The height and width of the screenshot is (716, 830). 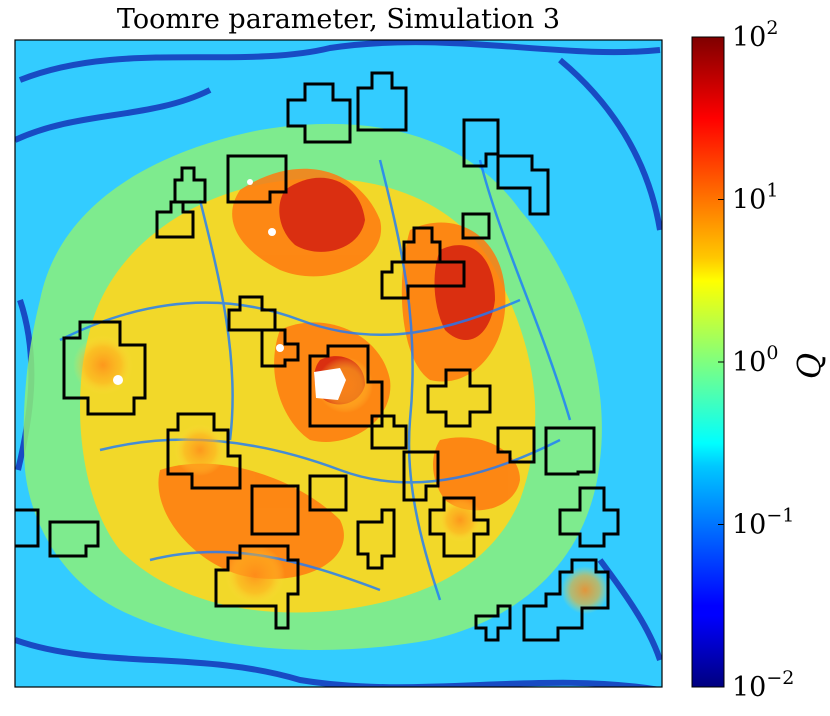 I want to click on colorbar-tick-label: 10⁰, so click(x=755, y=360).